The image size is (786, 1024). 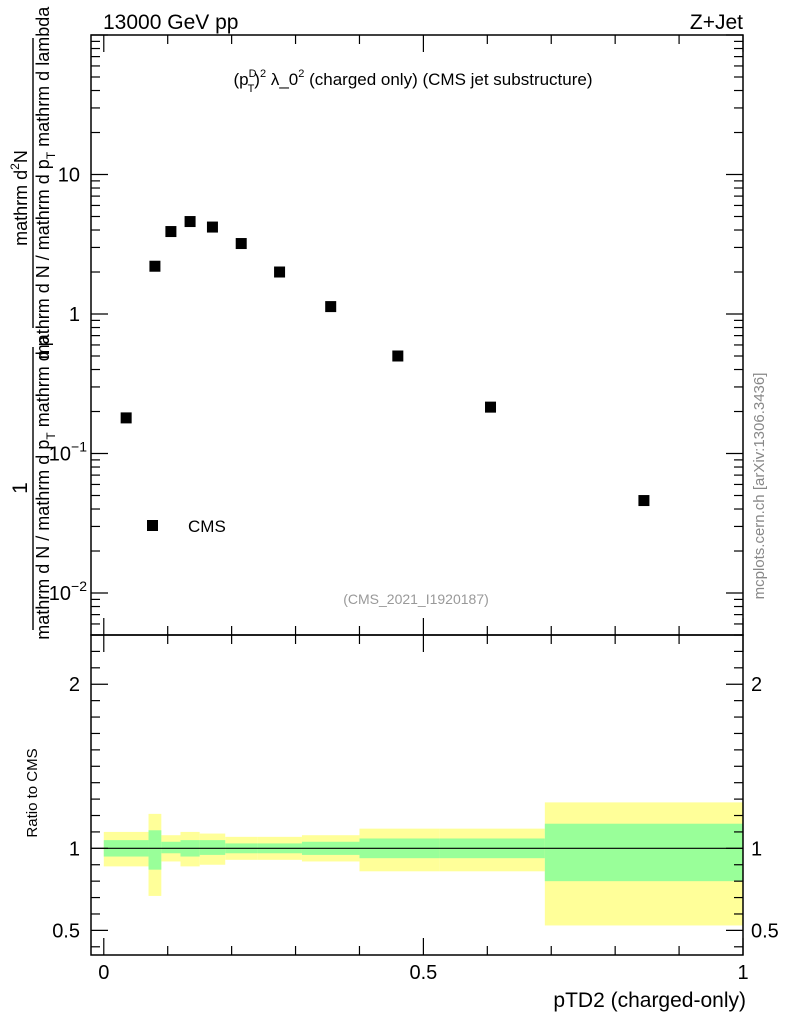 I want to click on x-tick-labels: 0 0.5 1, so click(x=423, y=973).